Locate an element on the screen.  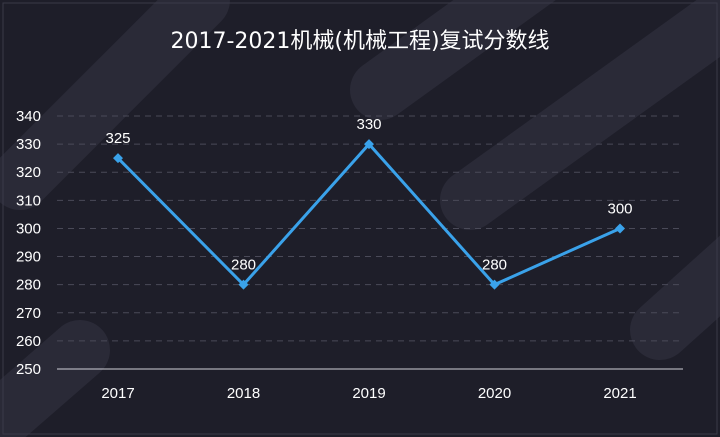
x-tick-label: 2019 is located at coordinates (368, 393).